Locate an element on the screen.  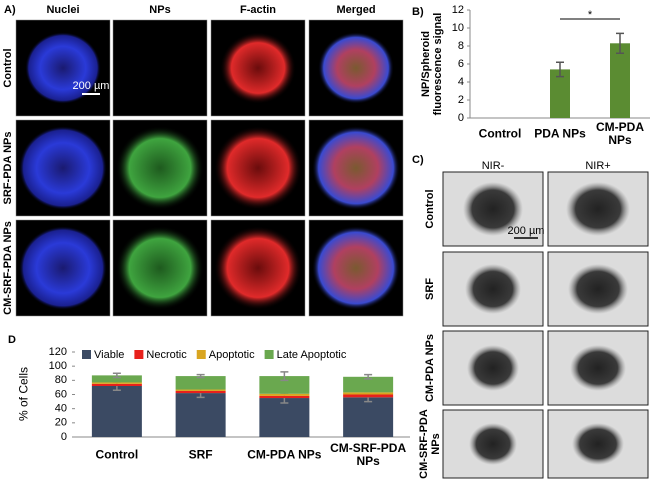
legend-box is located at coordinates (244, 354).